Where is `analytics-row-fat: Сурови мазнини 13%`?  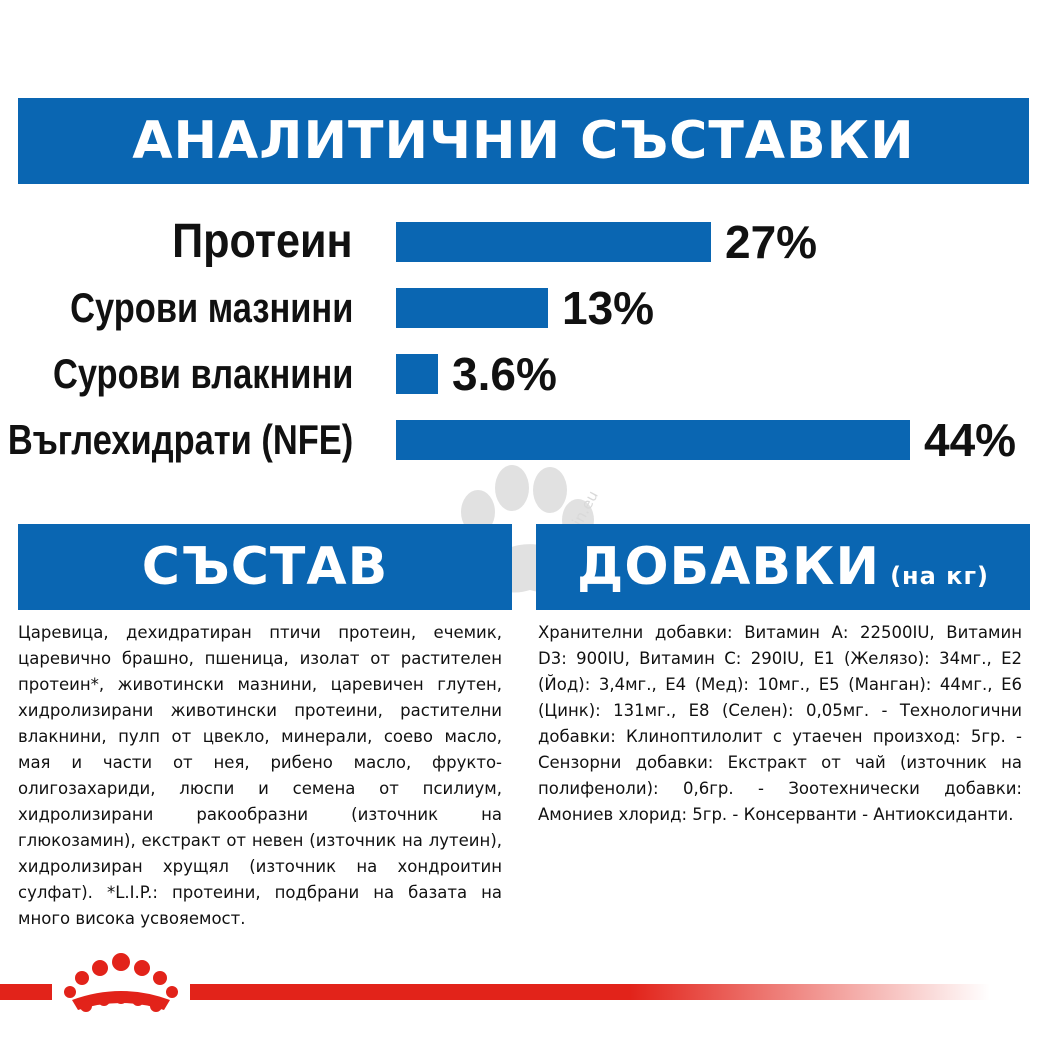 analytics-row-fat: Сурови мазнини 13% is located at coordinates (524, 308).